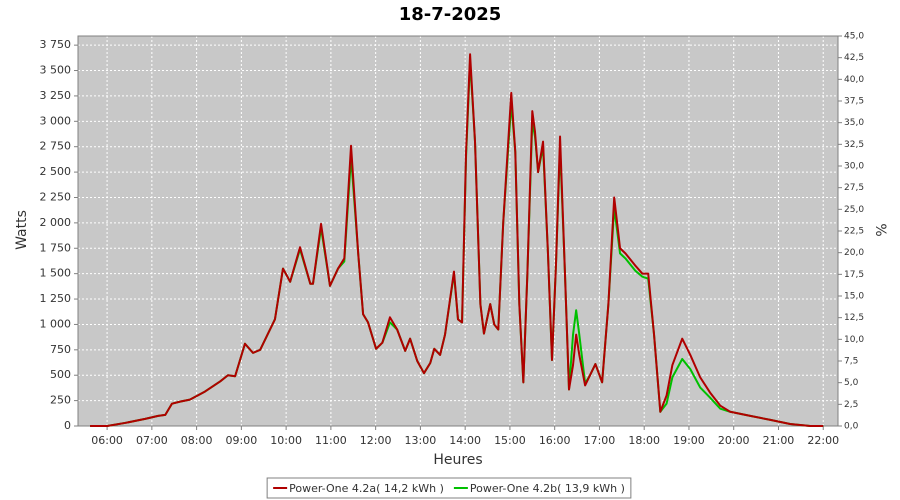 The width and height of the screenshot is (900, 500). I want to click on y2-tick-label: 37,5, so click(854, 102).